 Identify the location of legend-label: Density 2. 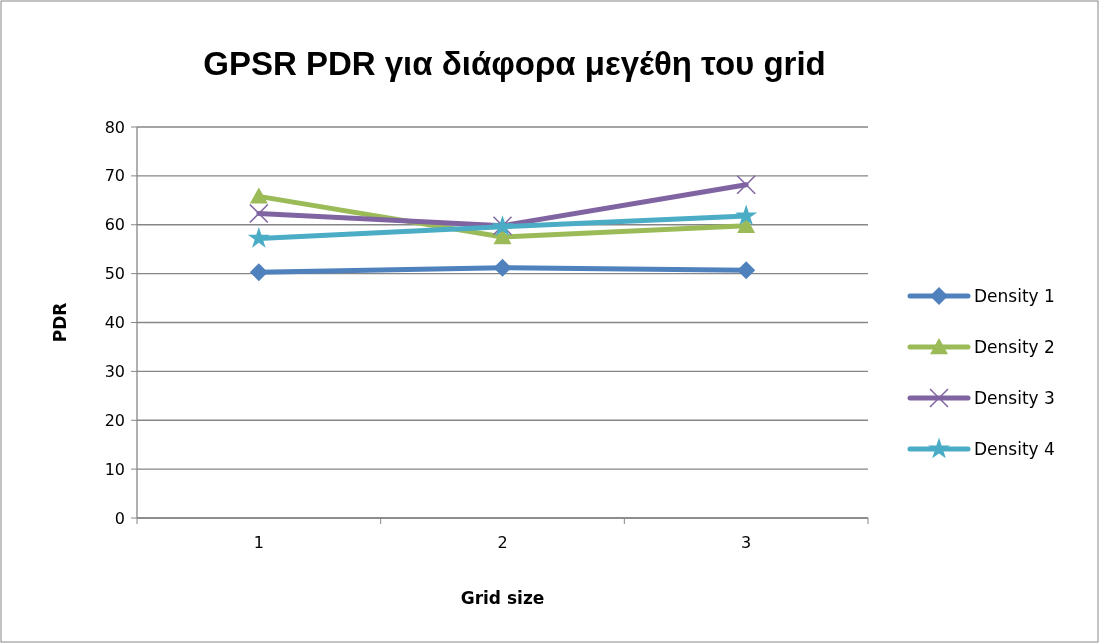
(1014, 346).